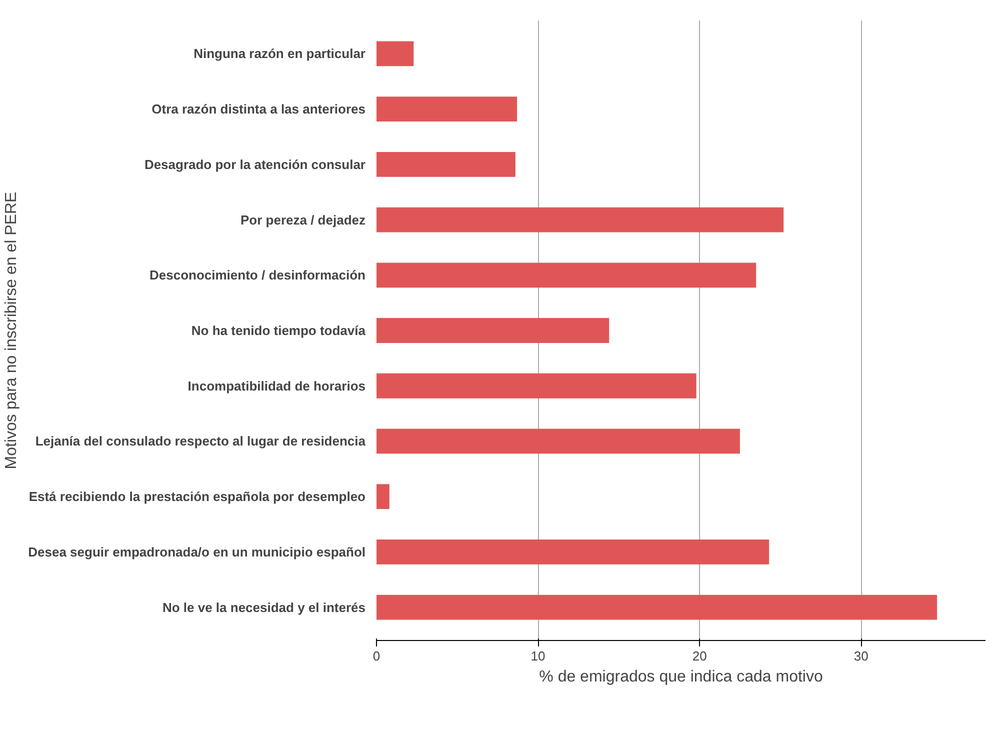 Image resolution: width=995 pixels, height=734 pixels. What do you see at coordinates (197, 496) in the screenshot?
I see `y-tick-label: Está recibiendo la prestación española por desempleo` at bounding box center [197, 496].